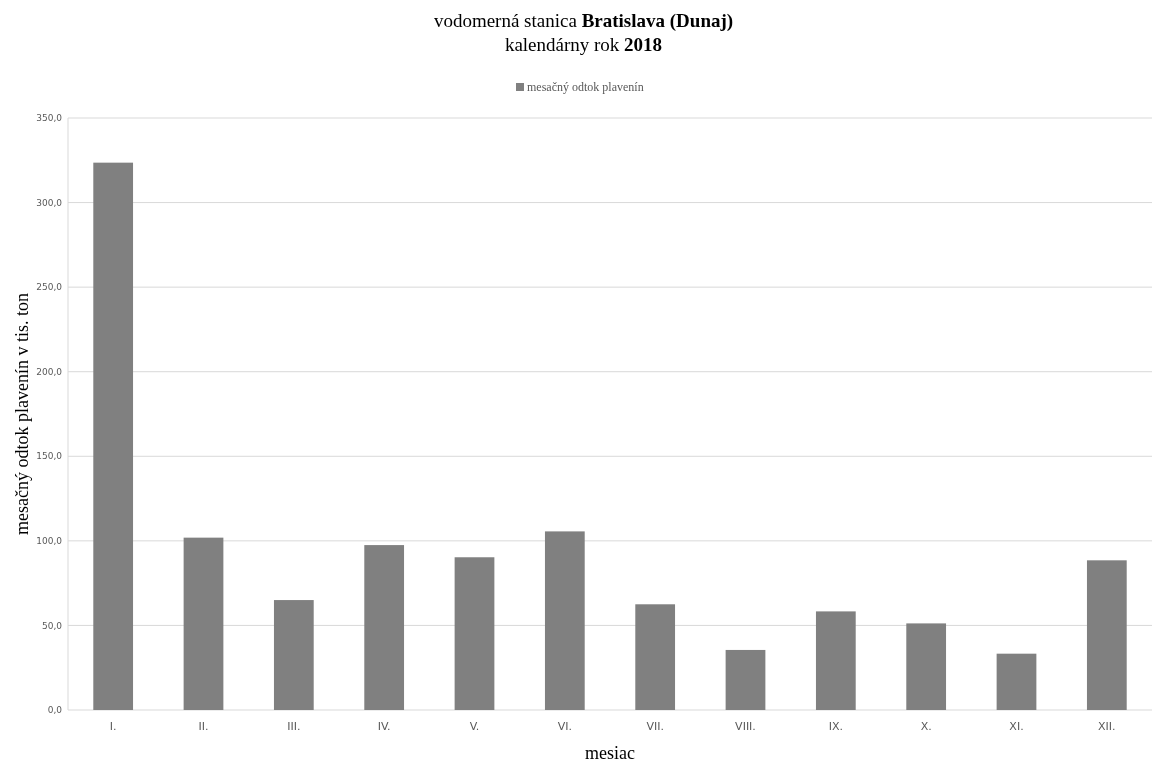 The width and height of the screenshot is (1167, 765). What do you see at coordinates (610, 753) in the screenshot?
I see `x-axis-title: mesiac` at bounding box center [610, 753].